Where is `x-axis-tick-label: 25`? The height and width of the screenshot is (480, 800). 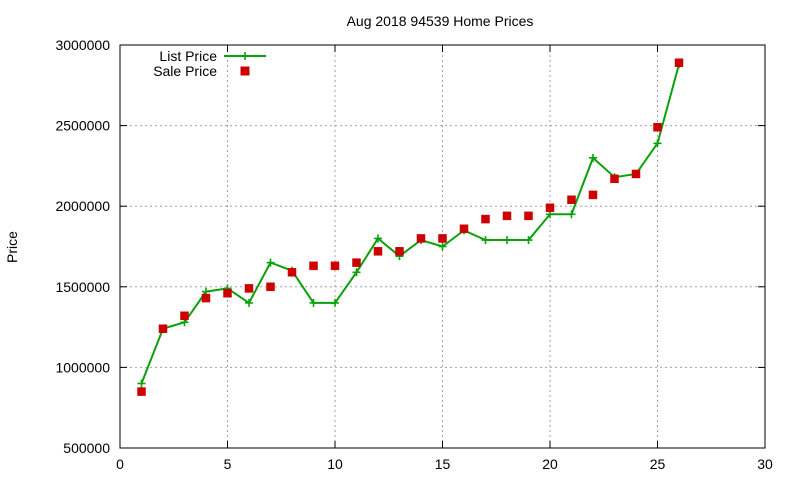
x-axis-tick-label: 25 is located at coordinates (658, 464).